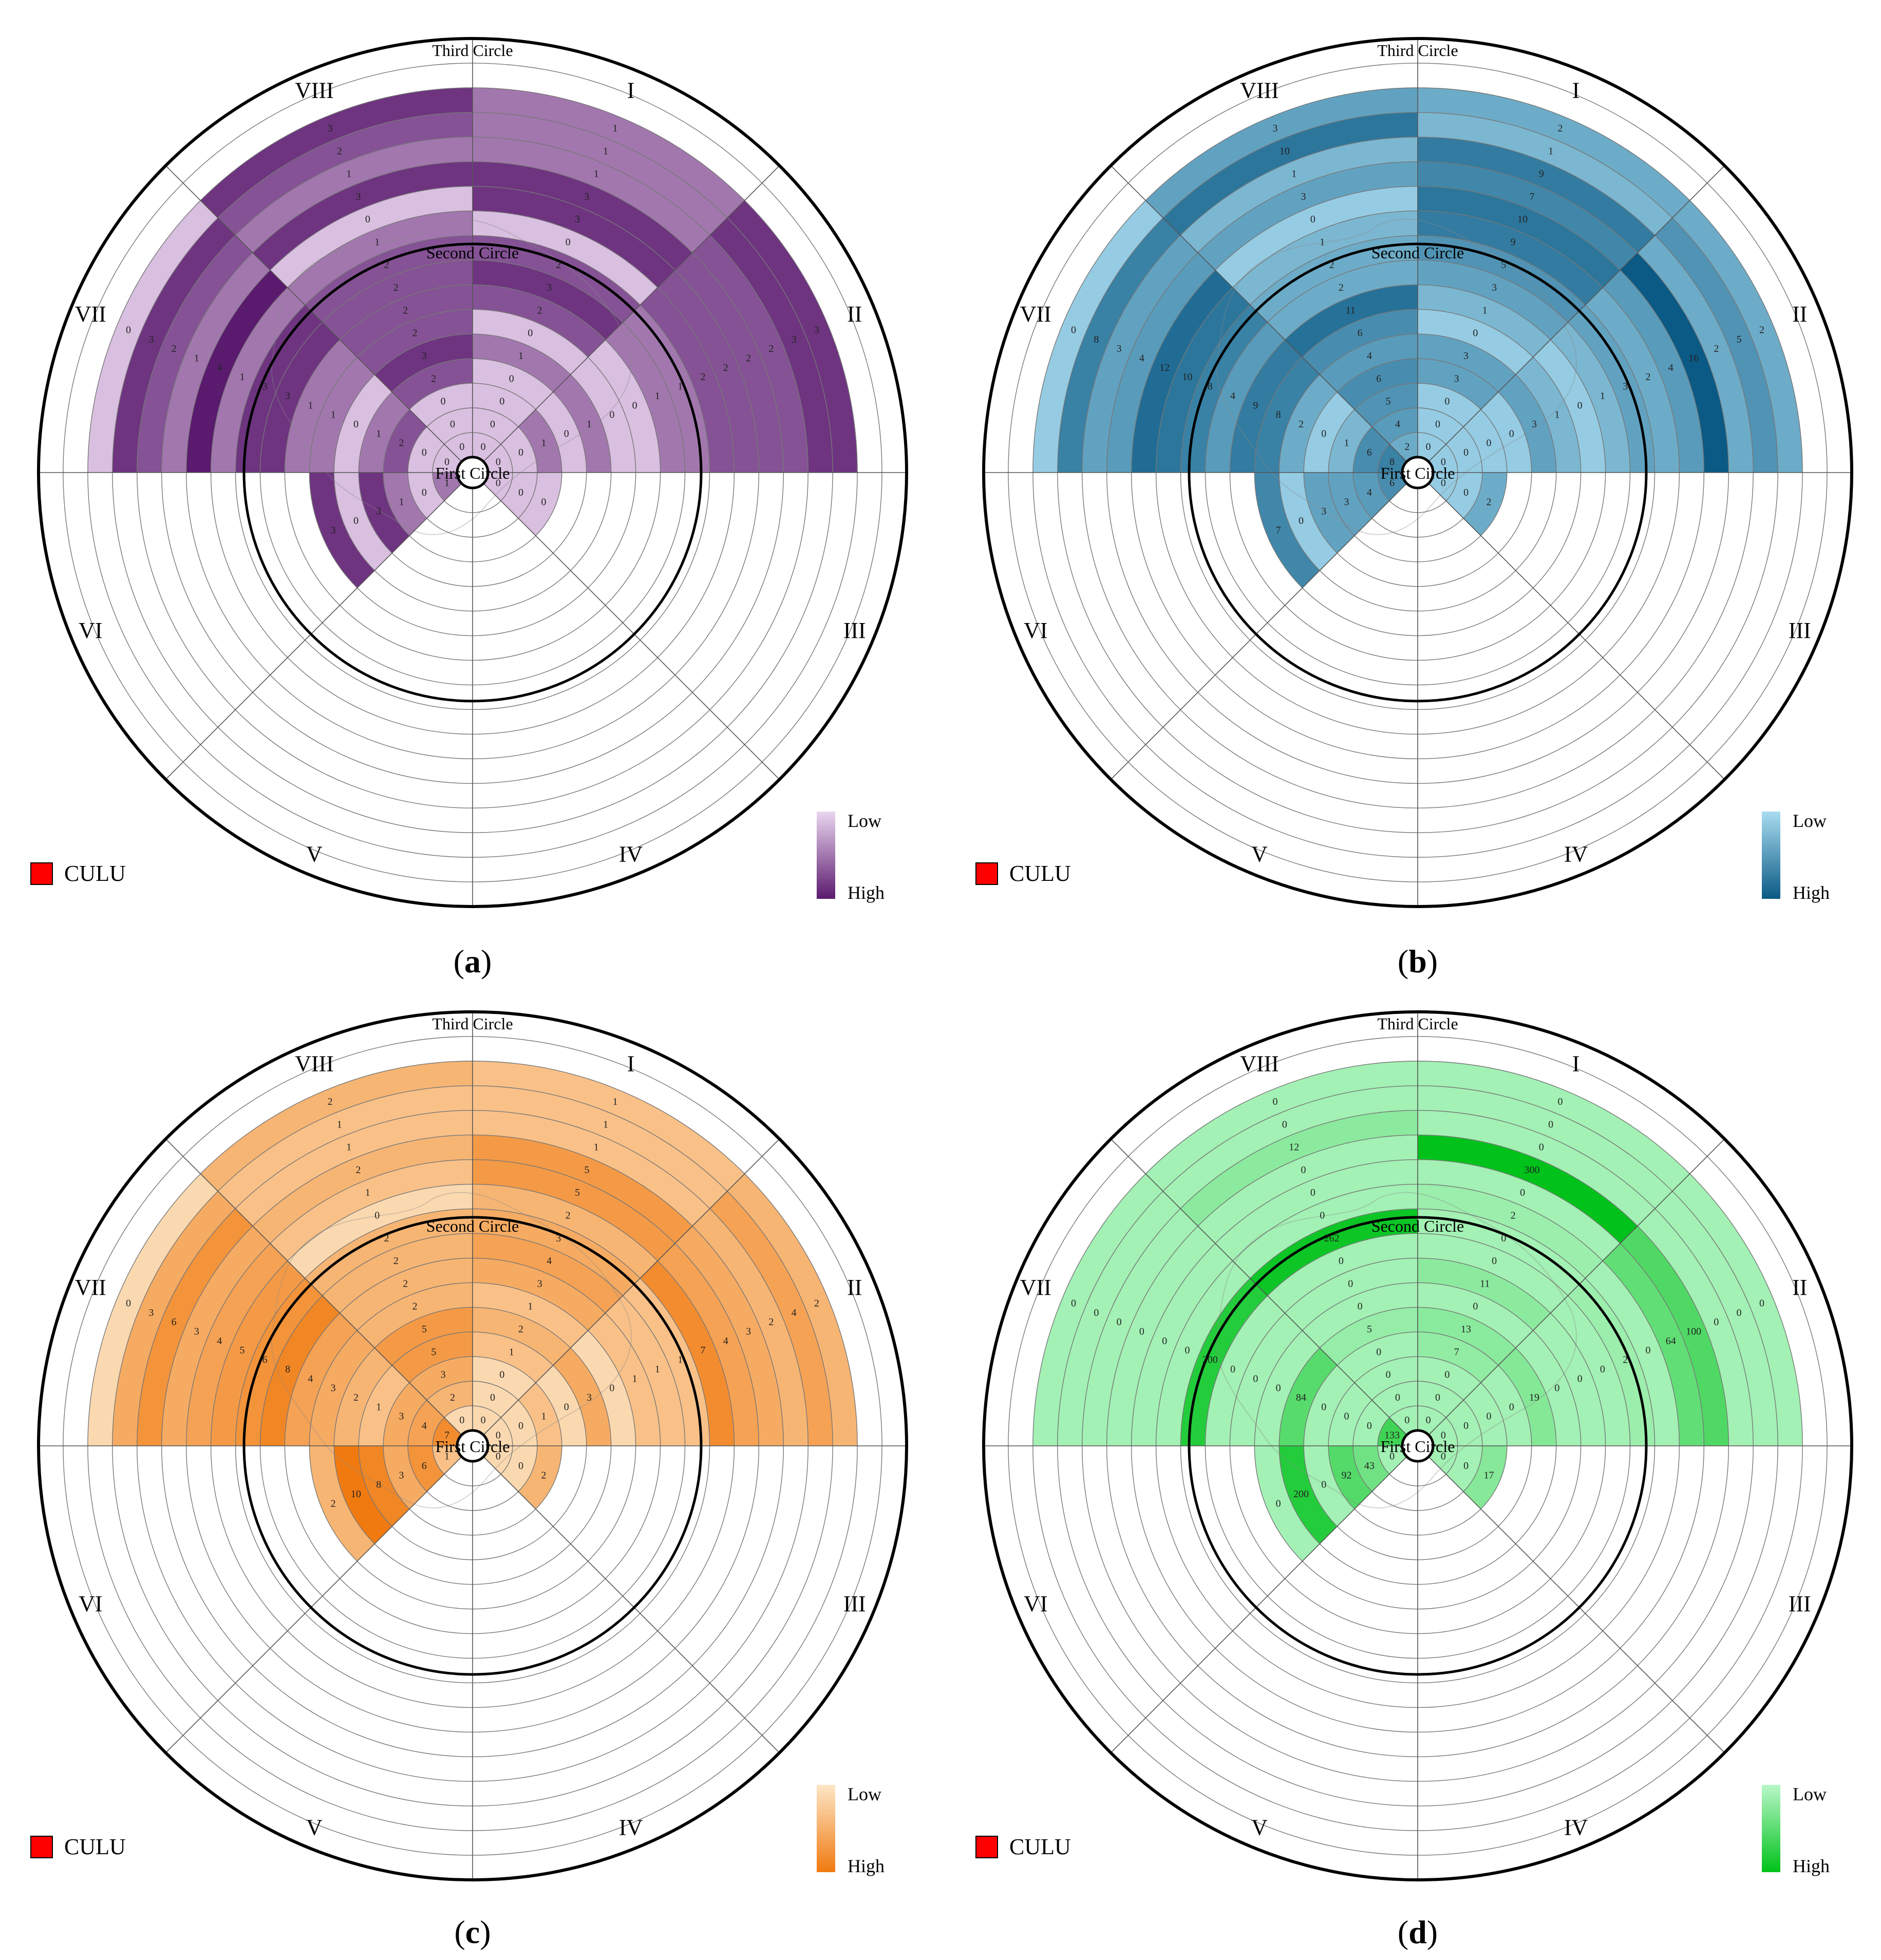  What do you see at coordinates (1096, 1312) in the screenshot?
I see `value-label-vii-ring-14: 0` at bounding box center [1096, 1312].